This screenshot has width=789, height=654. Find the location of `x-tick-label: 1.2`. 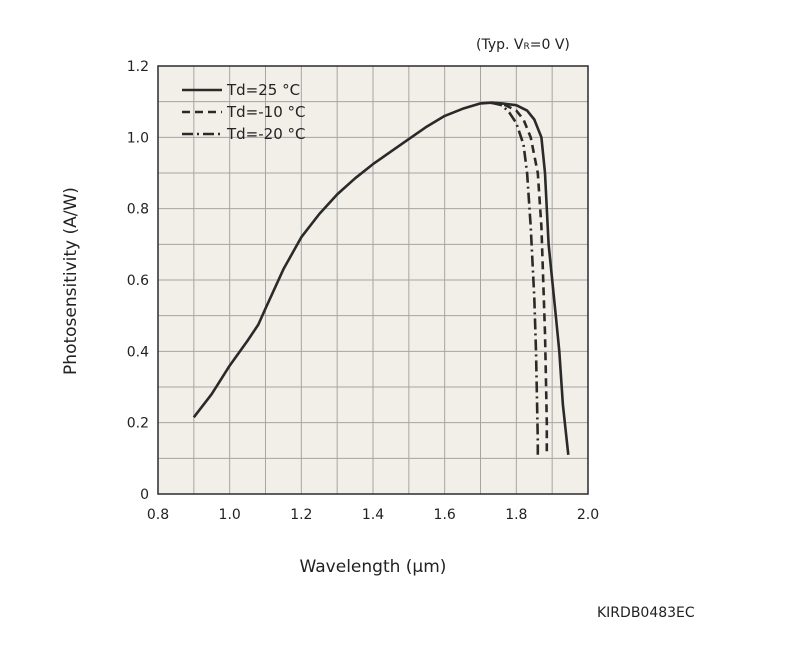

x-tick-label: 1.2 is located at coordinates (301, 515).